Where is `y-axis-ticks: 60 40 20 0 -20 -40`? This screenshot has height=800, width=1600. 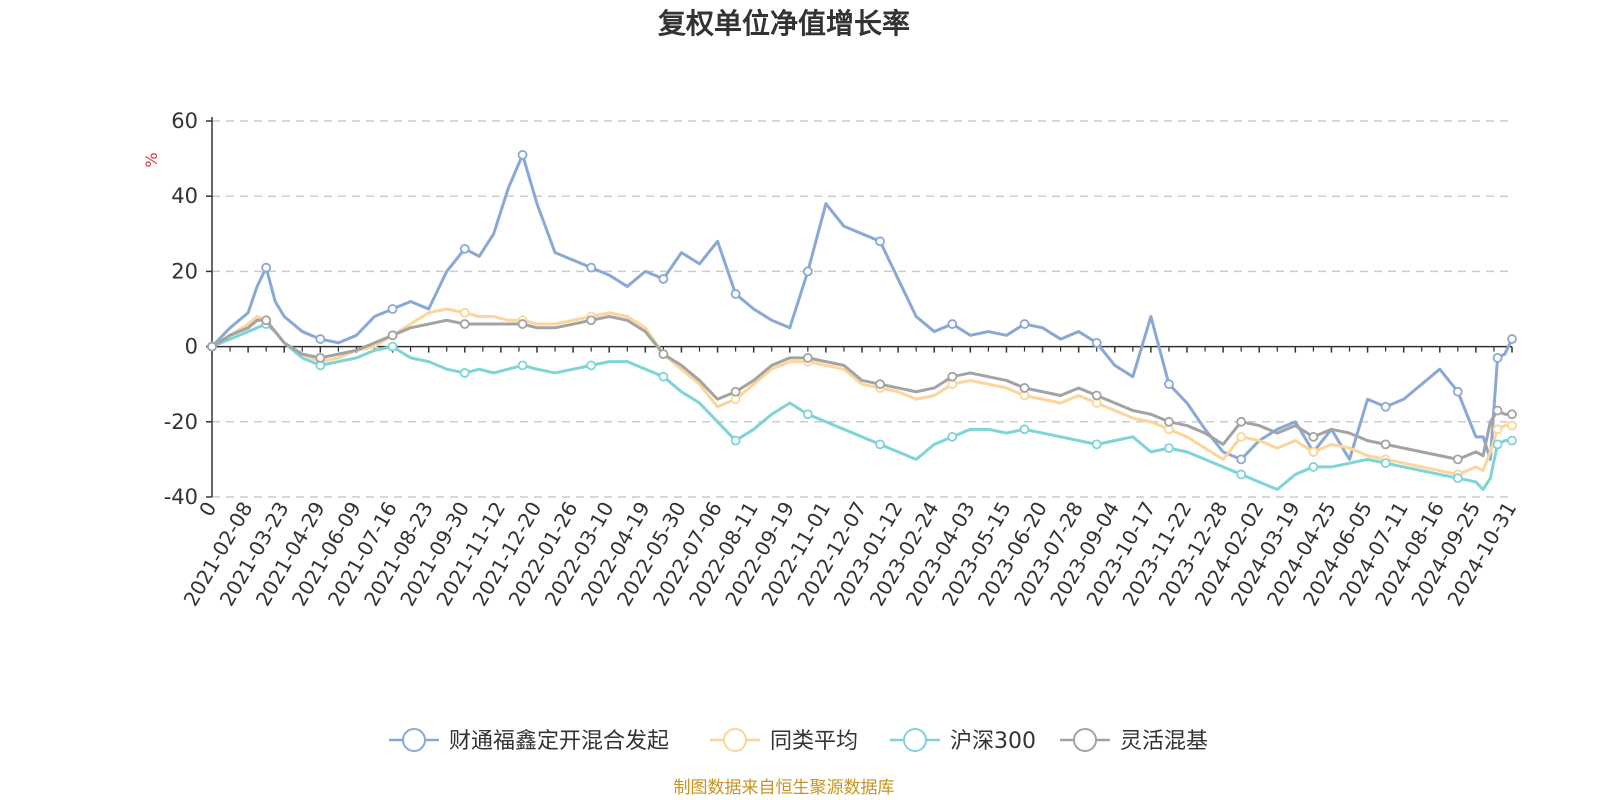
y-axis-ticks: 60 40 20 0 -20 -40 is located at coordinates (181, 309).